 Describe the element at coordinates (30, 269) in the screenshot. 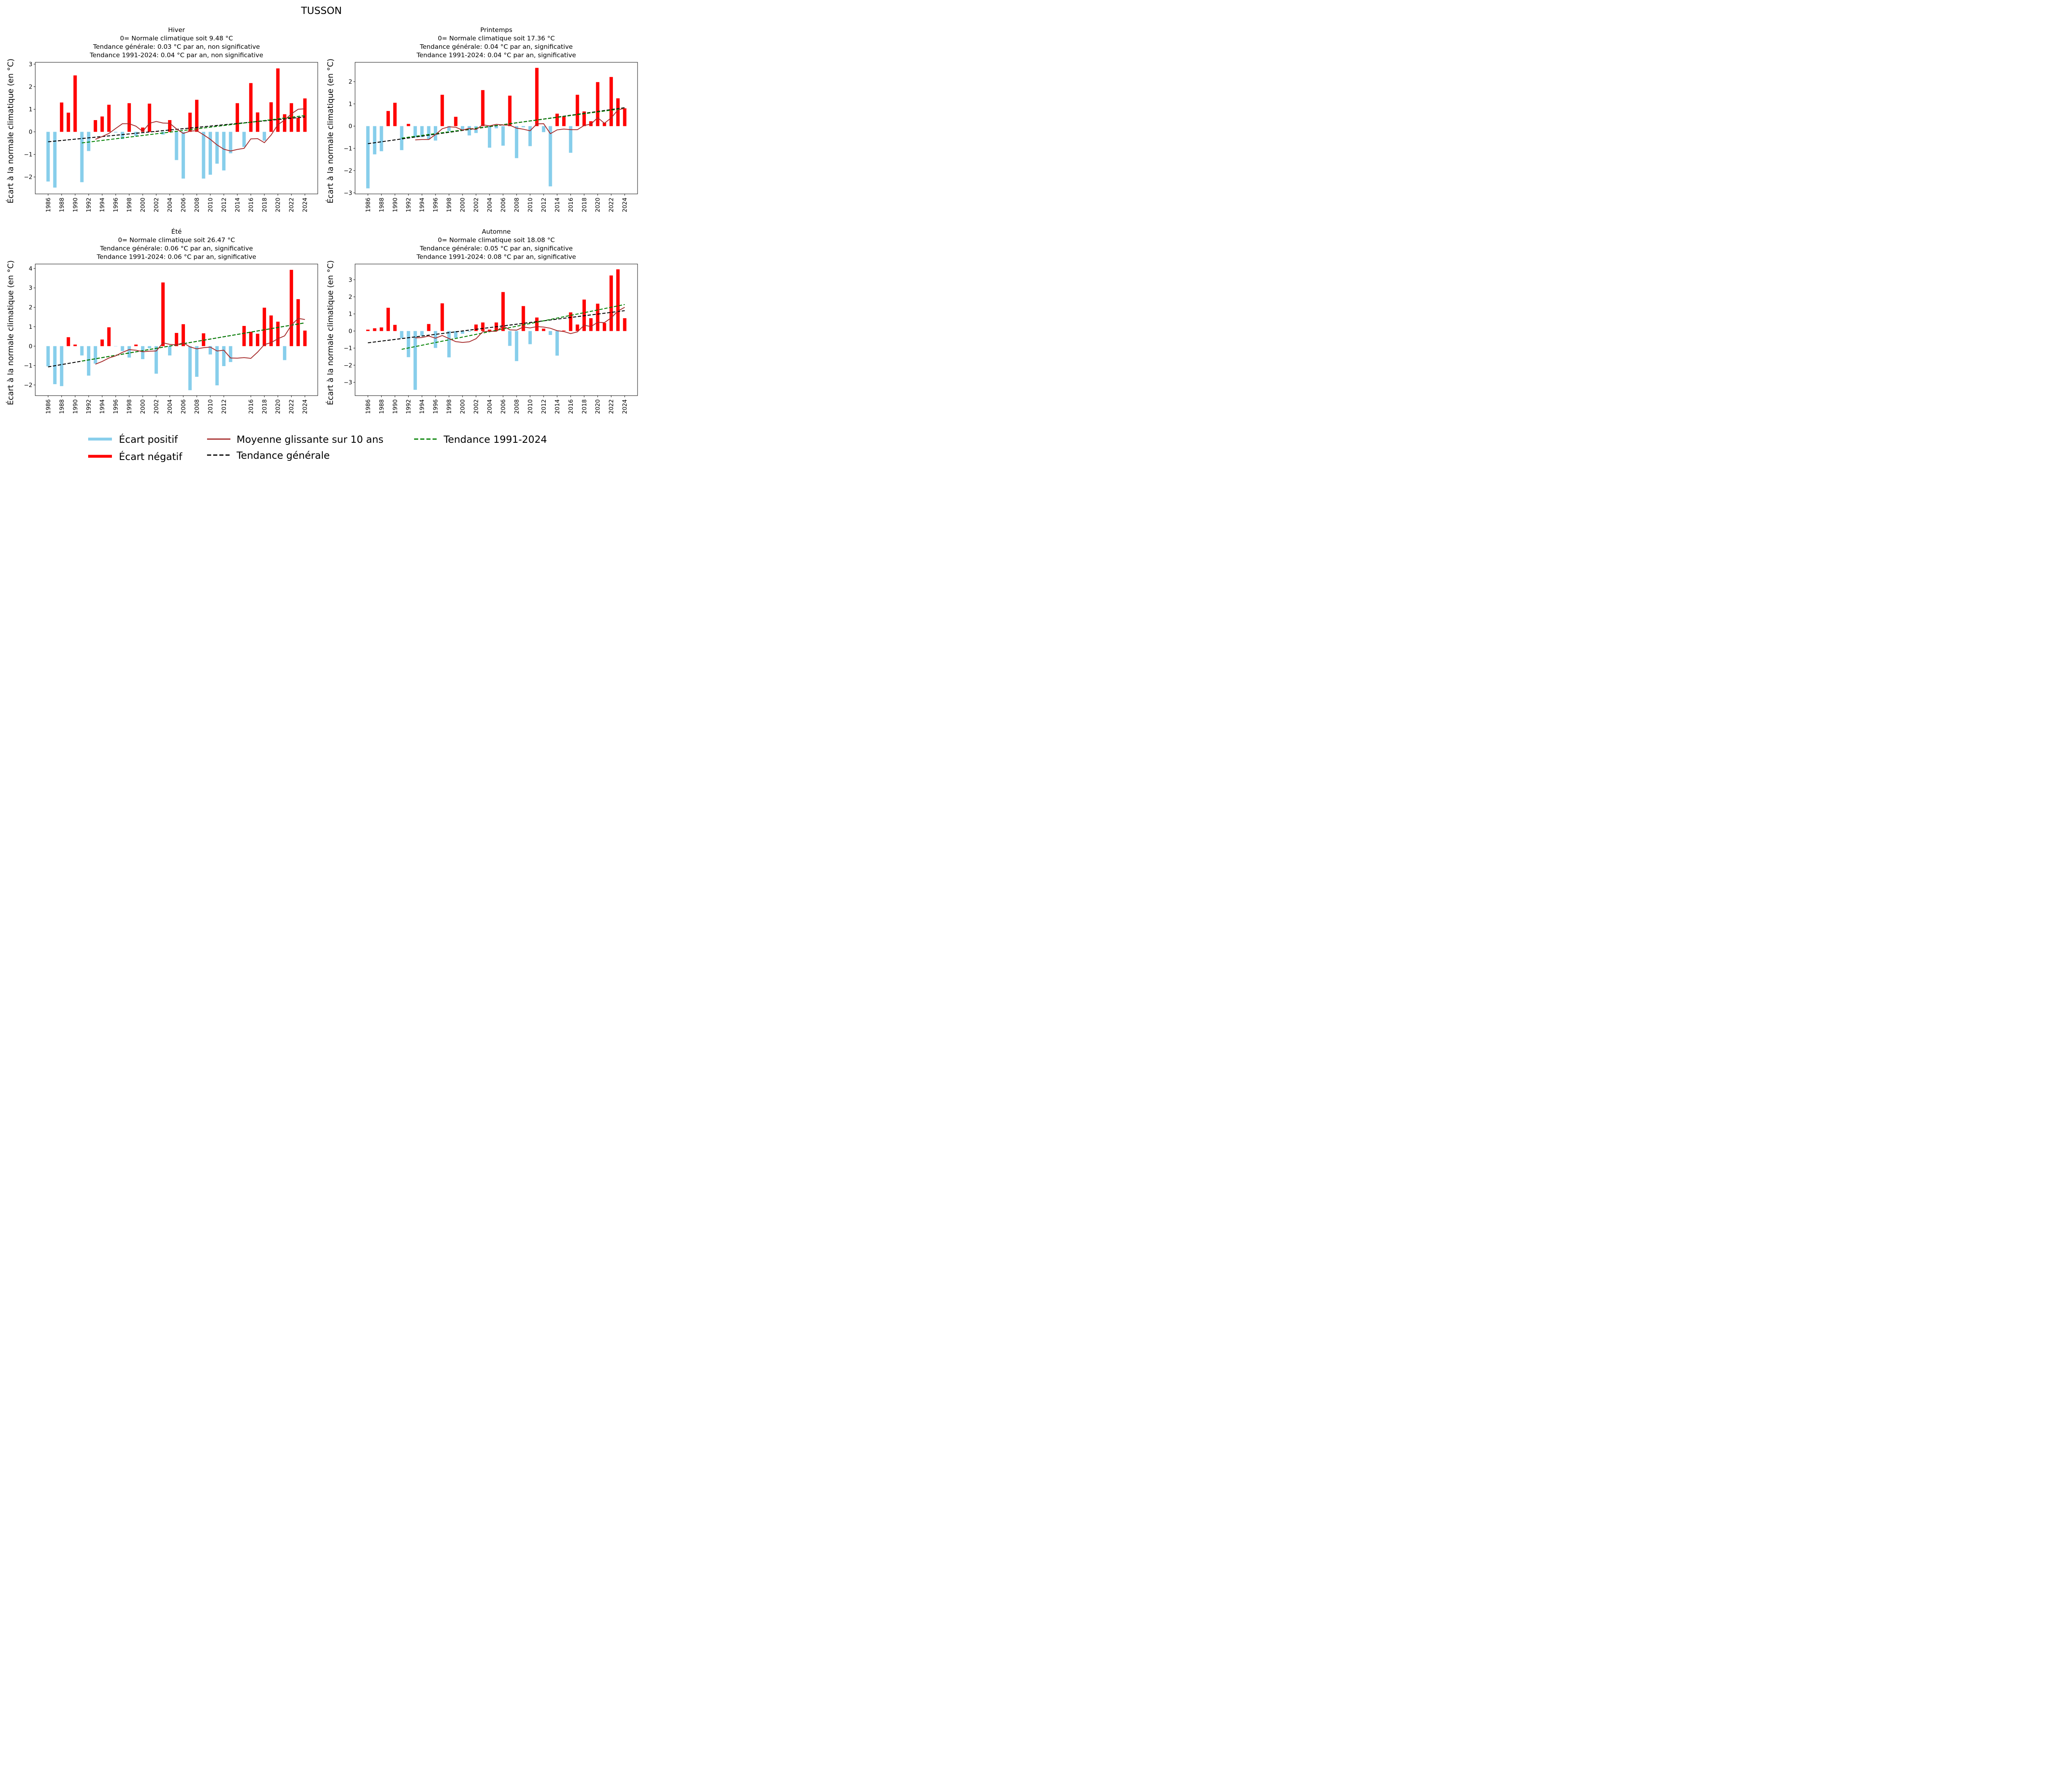

I see `y-tick-label: 4` at that location.